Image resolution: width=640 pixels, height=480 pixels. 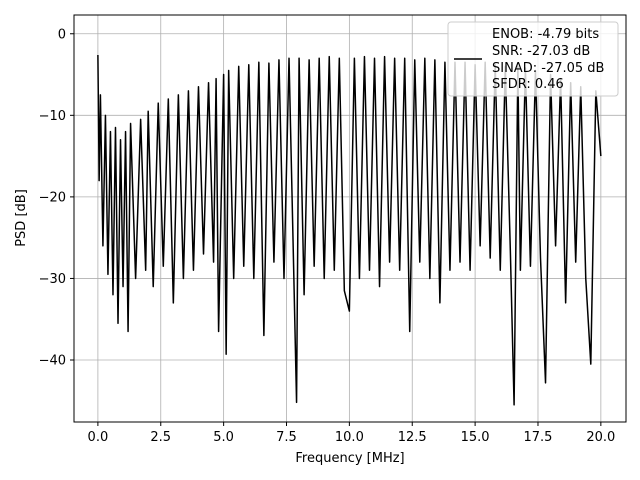 What do you see at coordinates (286, 437) in the screenshot?
I see `x-tick-label: 7.5` at bounding box center [286, 437].